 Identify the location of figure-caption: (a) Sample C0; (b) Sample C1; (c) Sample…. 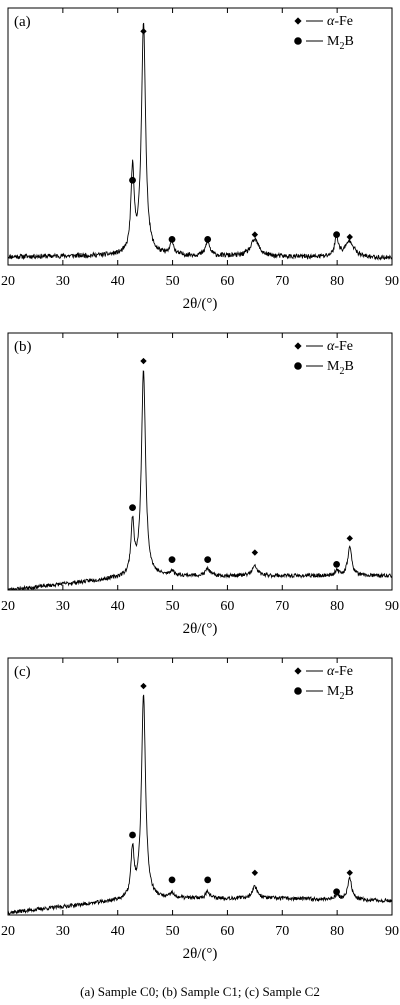
(200, 991).